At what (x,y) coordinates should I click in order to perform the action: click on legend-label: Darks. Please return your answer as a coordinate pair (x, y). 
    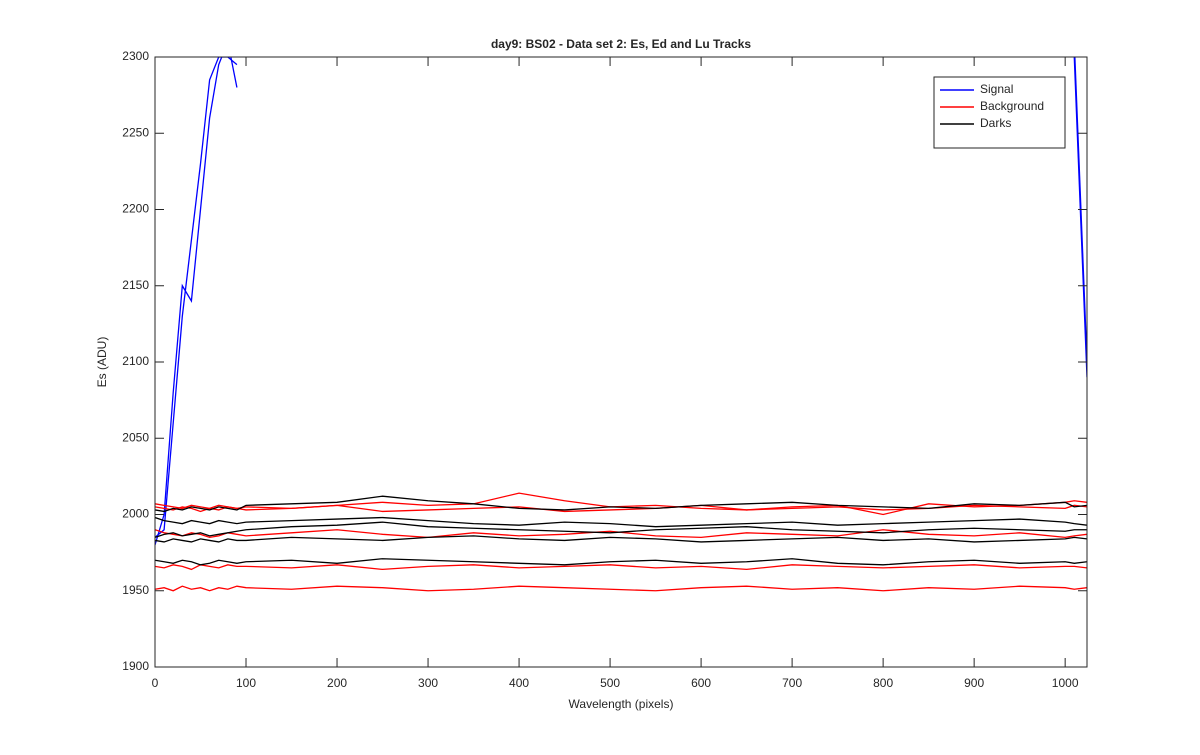
    Looking at the image, I should click on (995, 123).